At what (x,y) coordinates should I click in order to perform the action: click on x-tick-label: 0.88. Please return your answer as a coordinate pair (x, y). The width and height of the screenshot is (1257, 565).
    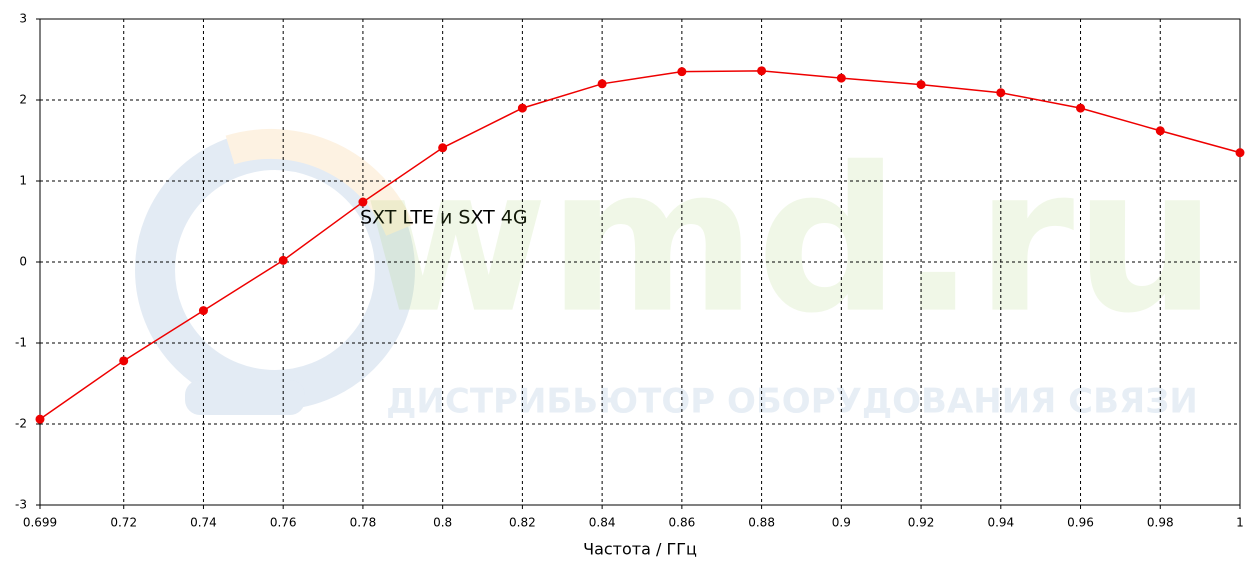
    Looking at the image, I should click on (761, 523).